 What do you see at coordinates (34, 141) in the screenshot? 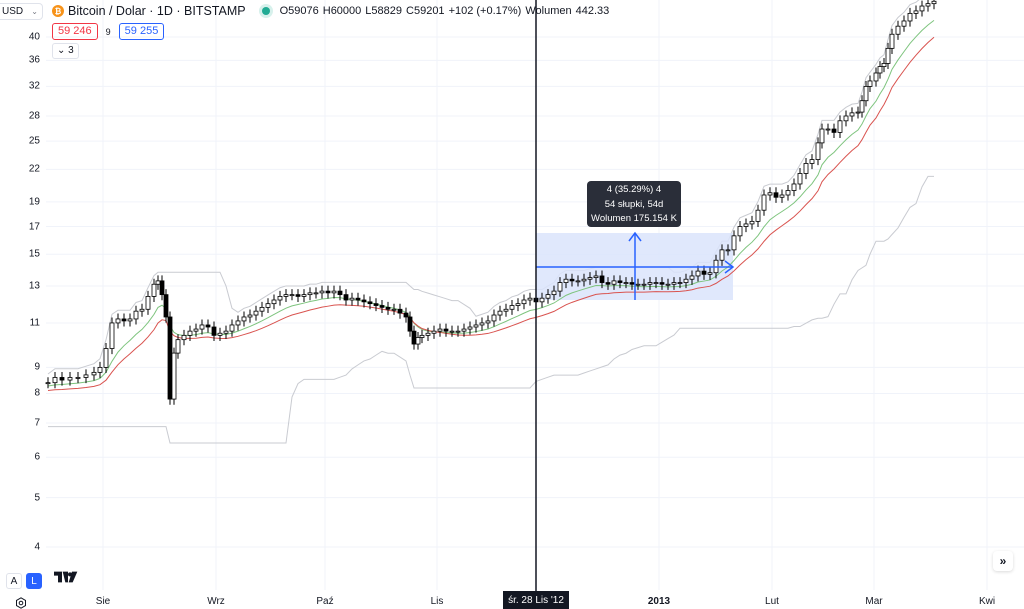
I see `price-tick: 25` at bounding box center [34, 141].